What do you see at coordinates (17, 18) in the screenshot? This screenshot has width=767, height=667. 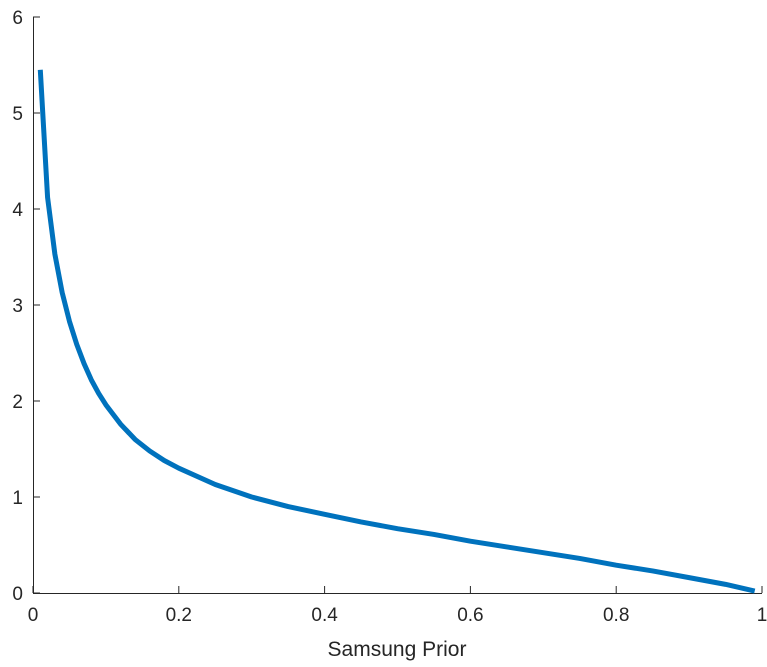 I see `y-tick-label: 6` at bounding box center [17, 18].